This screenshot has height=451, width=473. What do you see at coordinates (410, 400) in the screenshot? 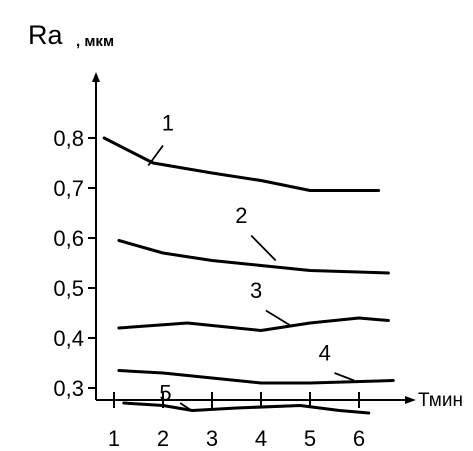
I see `x-axis-arrow` at bounding box center [410, 400].